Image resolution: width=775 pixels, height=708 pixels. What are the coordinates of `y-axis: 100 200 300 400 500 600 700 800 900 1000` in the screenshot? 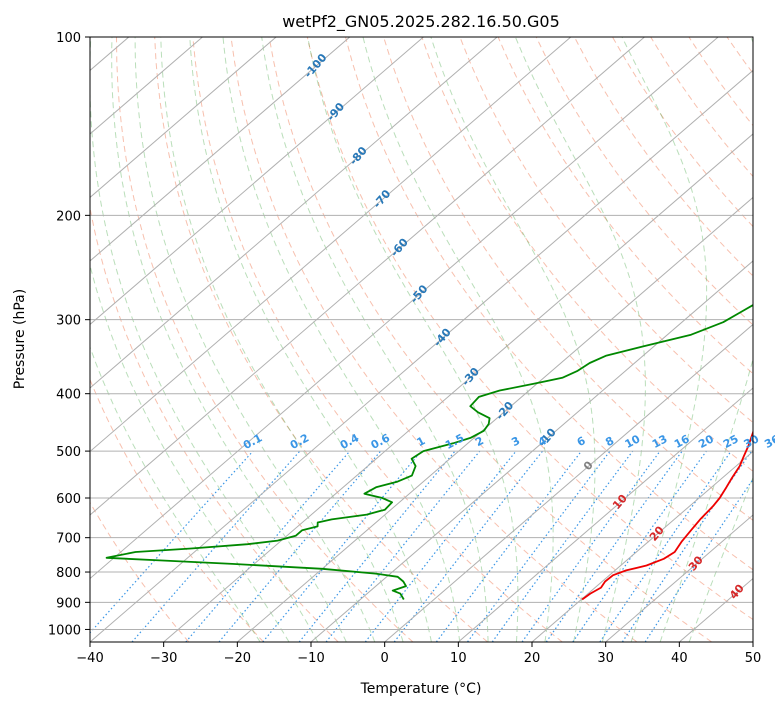 It's located at (69, 334).